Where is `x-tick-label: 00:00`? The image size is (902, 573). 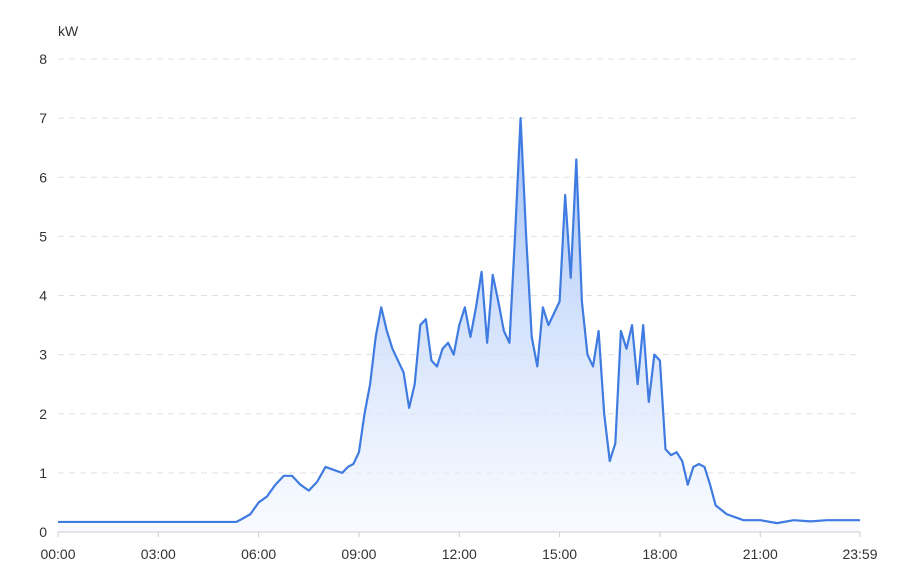 x-tick-label: 00:00 is located at coordinates (57, 554).